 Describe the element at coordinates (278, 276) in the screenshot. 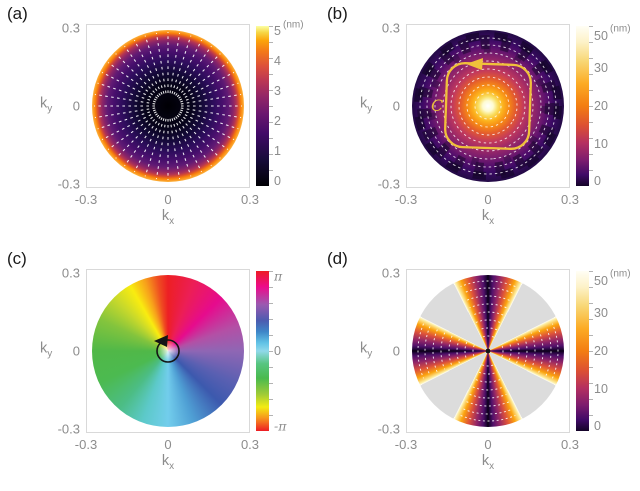

I see `colorbar-tick-label: π` at that location.